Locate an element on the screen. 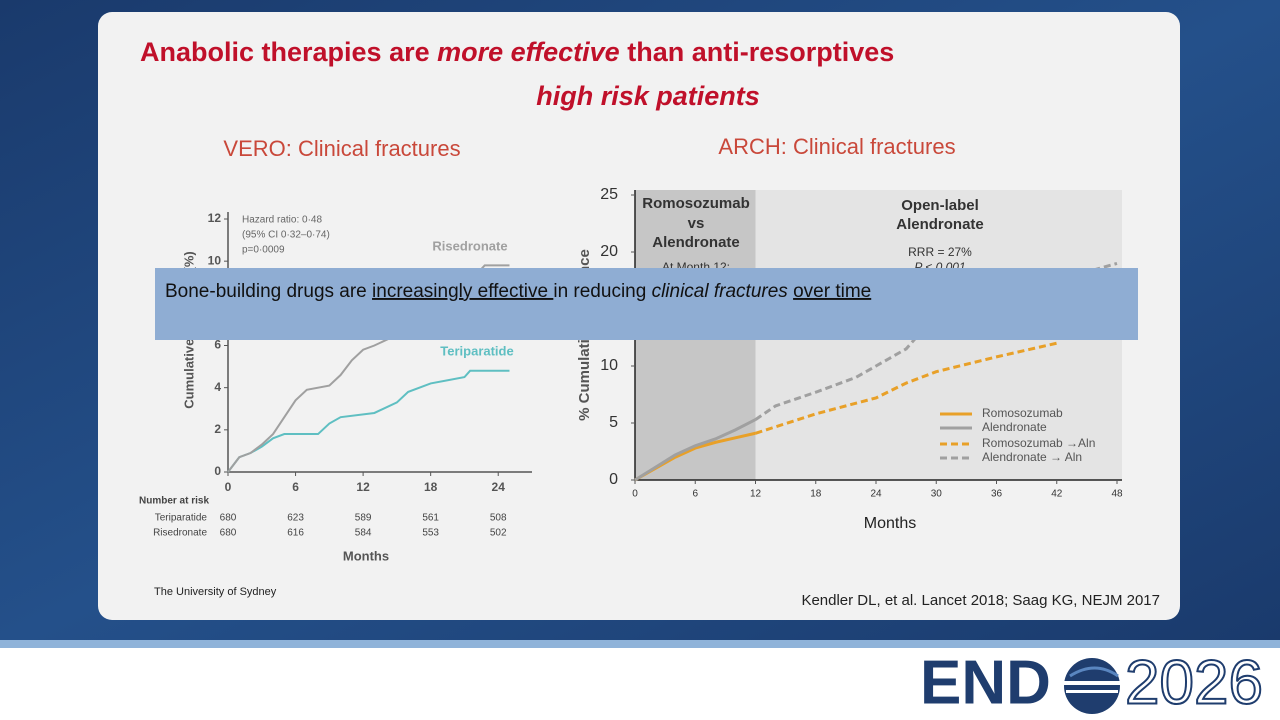 The image size is (1280, 720). logo-globe is located at coordinates (1092, 686).